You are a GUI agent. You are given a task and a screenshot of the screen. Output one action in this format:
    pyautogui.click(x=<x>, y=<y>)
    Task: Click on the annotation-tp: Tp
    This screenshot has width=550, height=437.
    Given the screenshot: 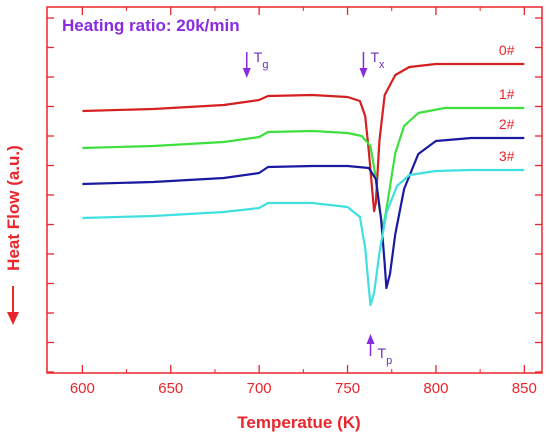 What is the action you would take?
    pyautogui.click(x=379, y=350)
    